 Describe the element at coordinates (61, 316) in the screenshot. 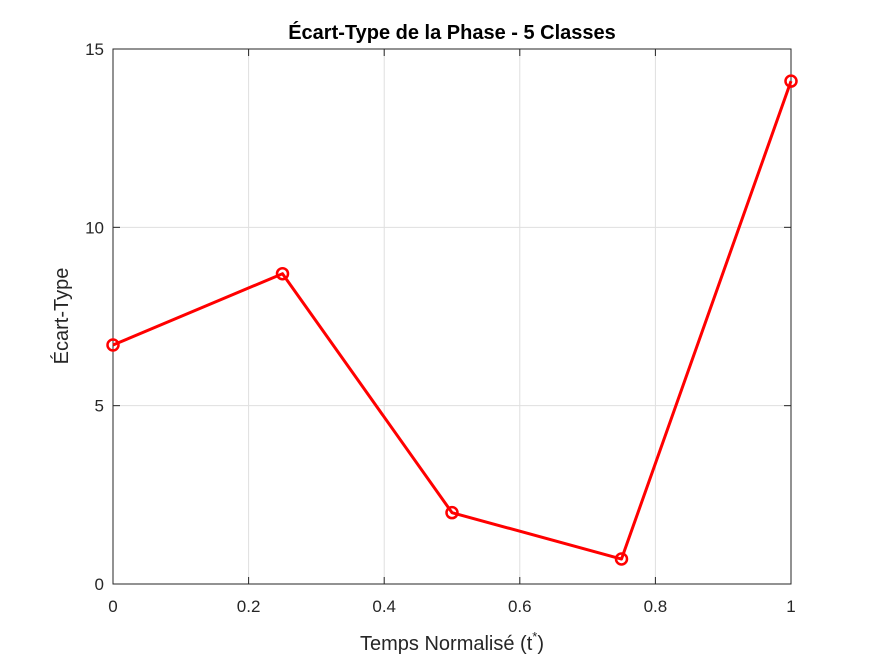

I see `y-axis-label: Écart-Type` at that location.